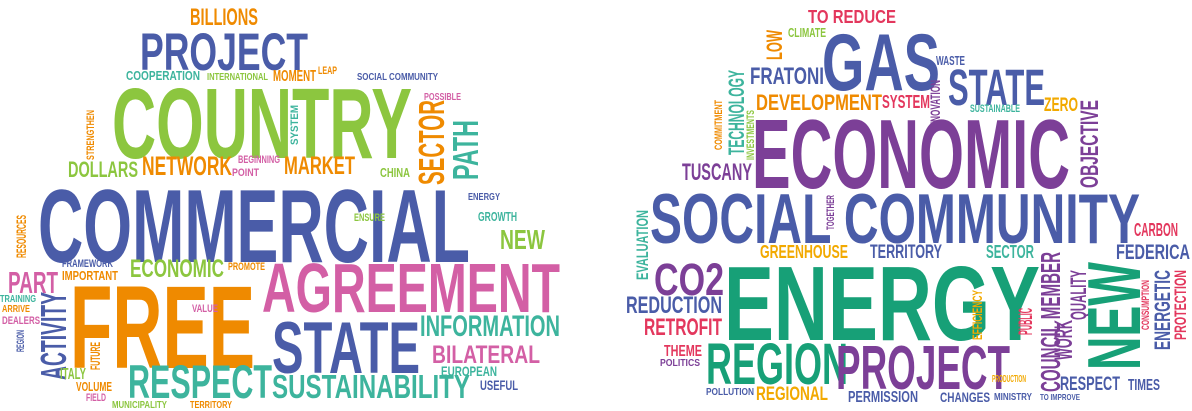  What do you see at coordinates (95, 356) in the screenshot?
I see `word: FUTURE` at bounding box center [95, 356].